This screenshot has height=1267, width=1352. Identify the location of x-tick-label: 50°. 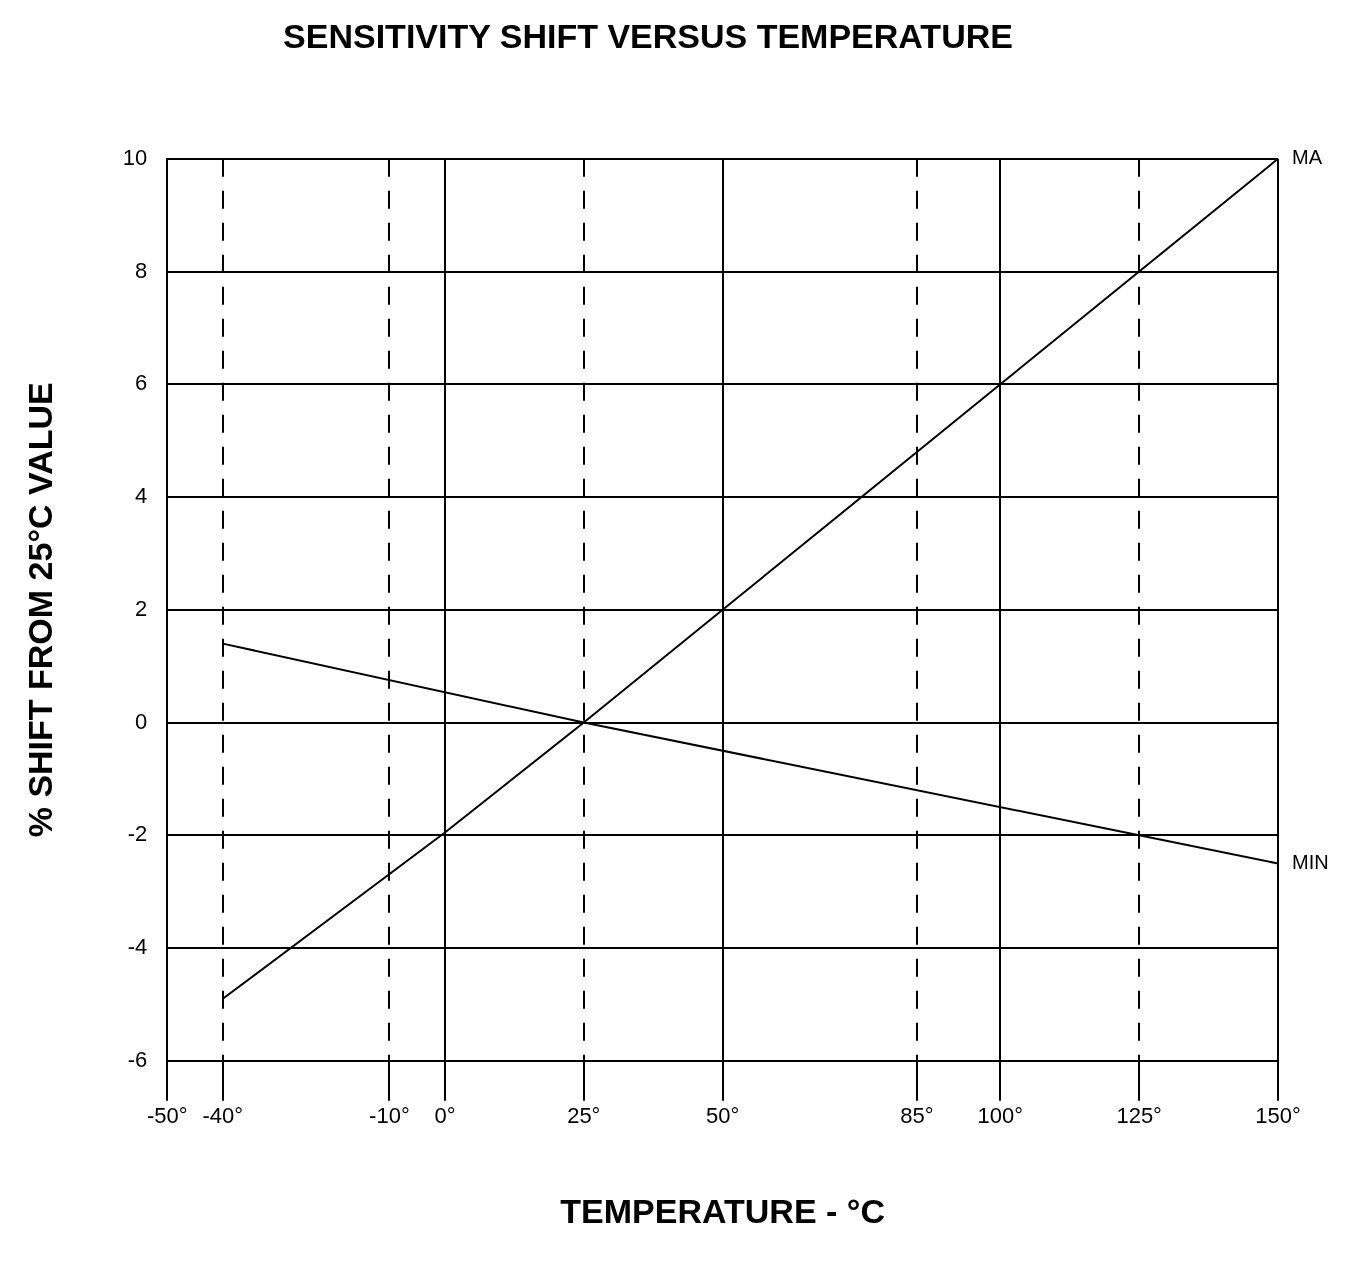
(722, 1116).